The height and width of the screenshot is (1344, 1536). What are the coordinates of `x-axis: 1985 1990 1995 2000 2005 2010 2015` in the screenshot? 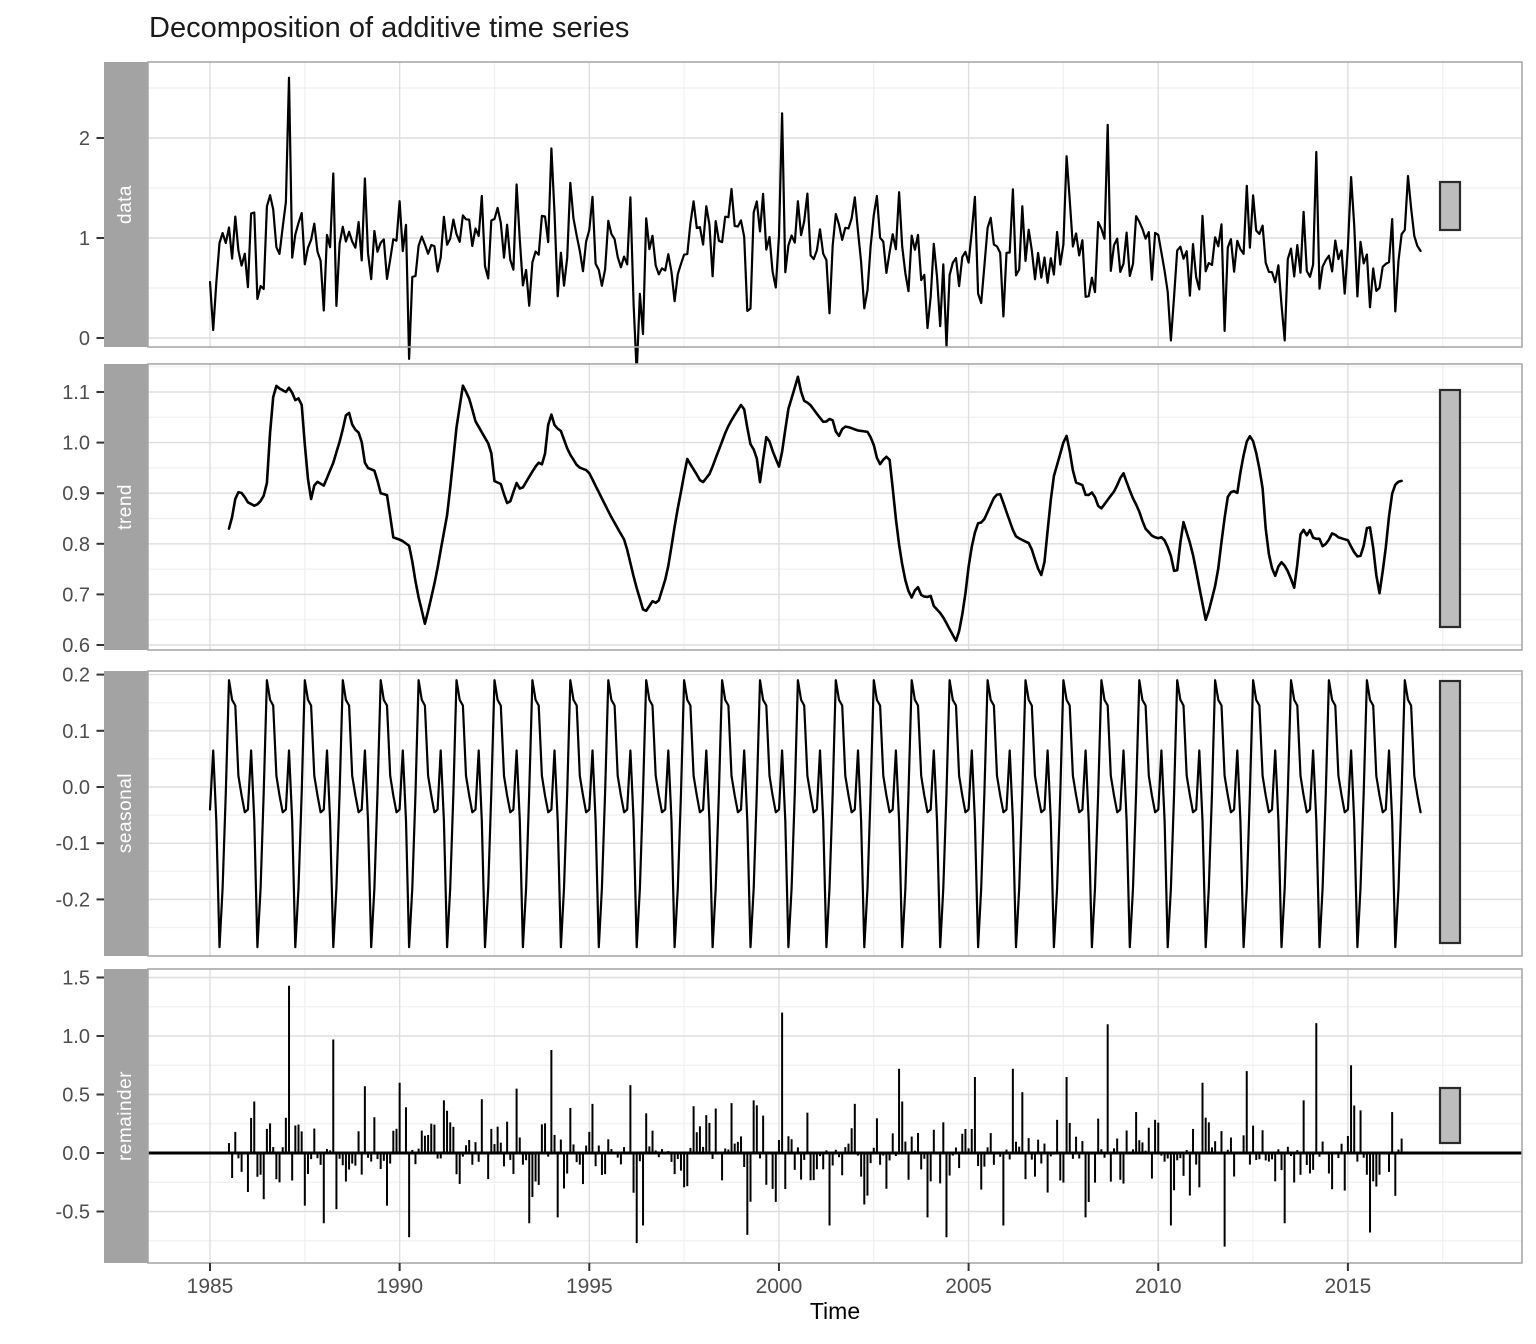 It's located at (779, 1280).